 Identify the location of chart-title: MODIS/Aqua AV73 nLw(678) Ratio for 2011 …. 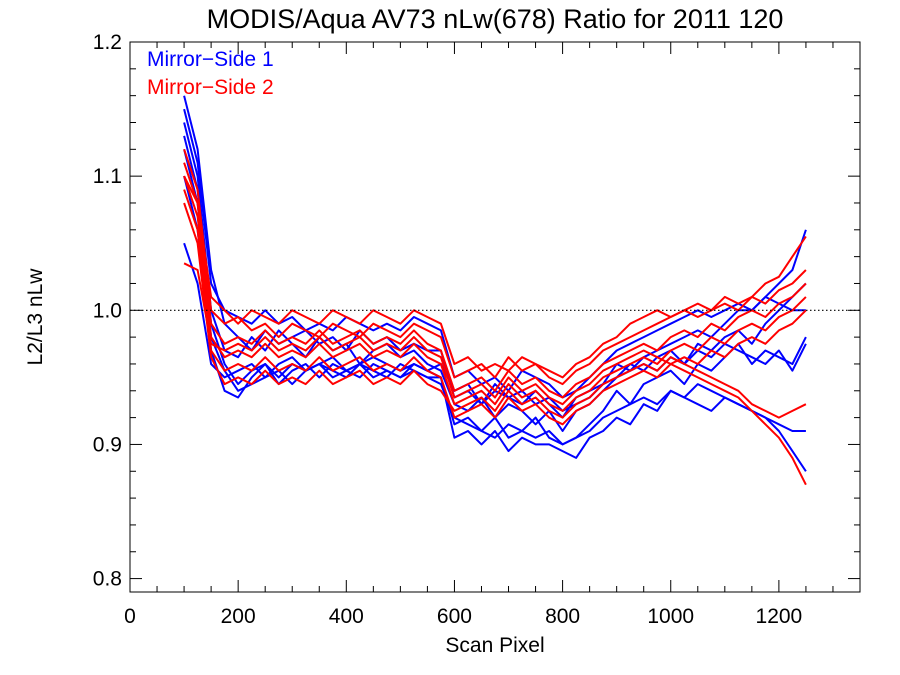
(495, 19).